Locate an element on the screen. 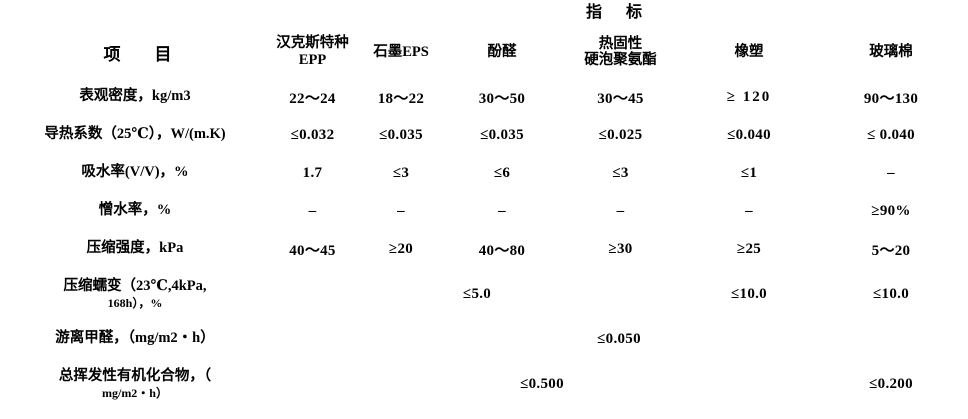  cell-compressive-strength-phenolic: 40～80 is located at coordinates (502, 250).